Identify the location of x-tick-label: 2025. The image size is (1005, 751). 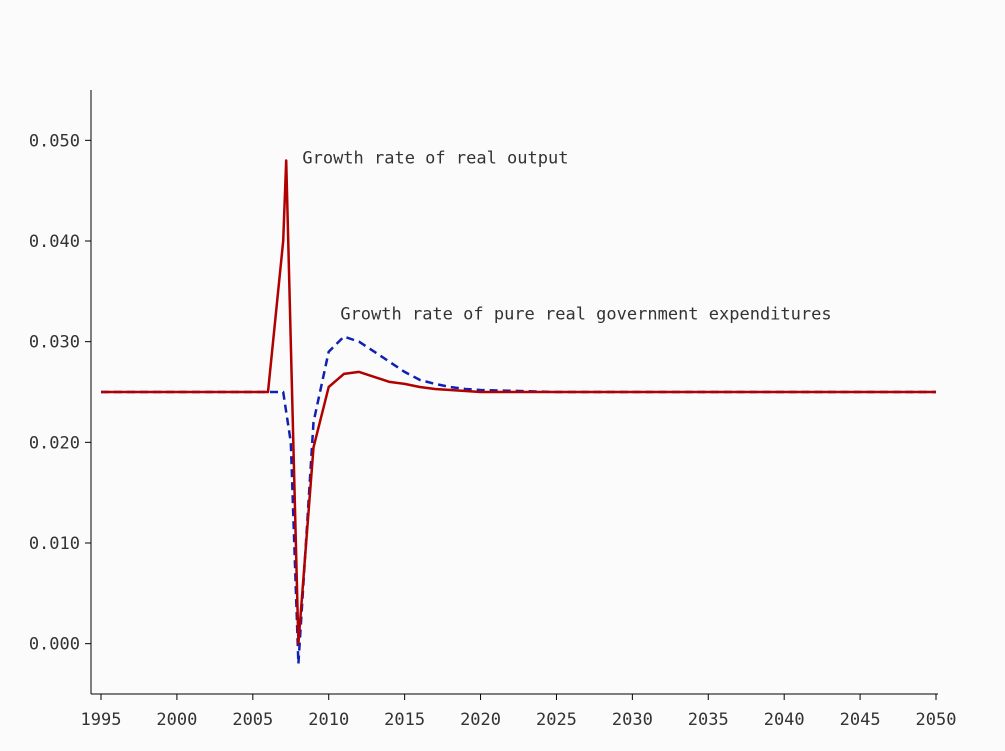
(556, 720).